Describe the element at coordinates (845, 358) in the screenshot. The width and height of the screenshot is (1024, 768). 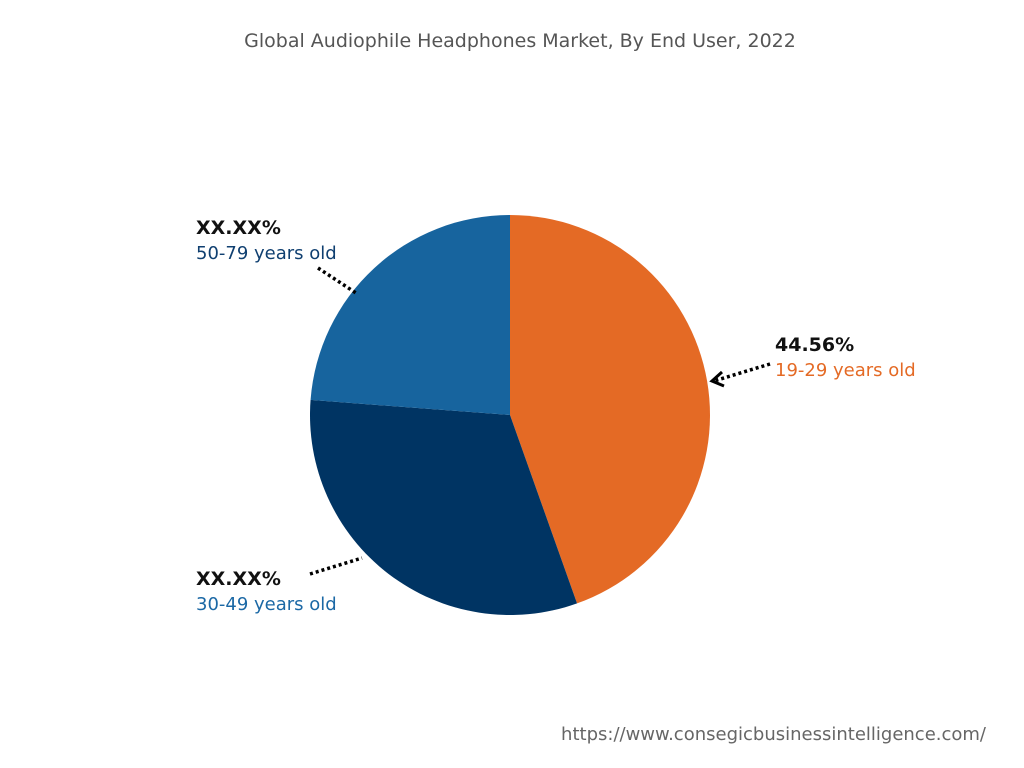
I see `label-19-29: 44.56% 19-29 years old` at that location.